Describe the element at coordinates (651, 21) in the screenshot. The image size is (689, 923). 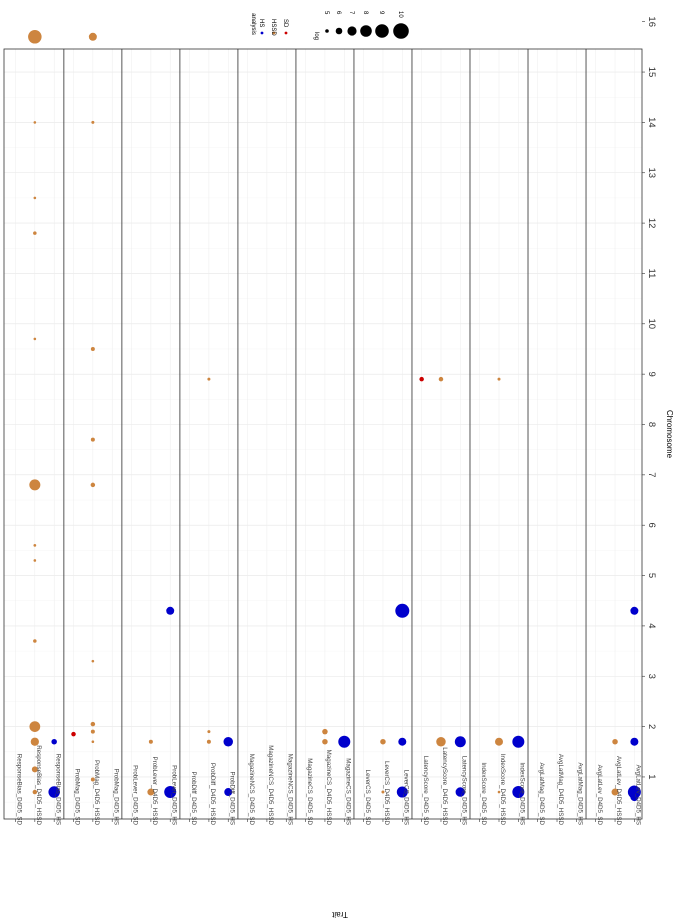
I see `chromosome-tick-label: 16` at that location.